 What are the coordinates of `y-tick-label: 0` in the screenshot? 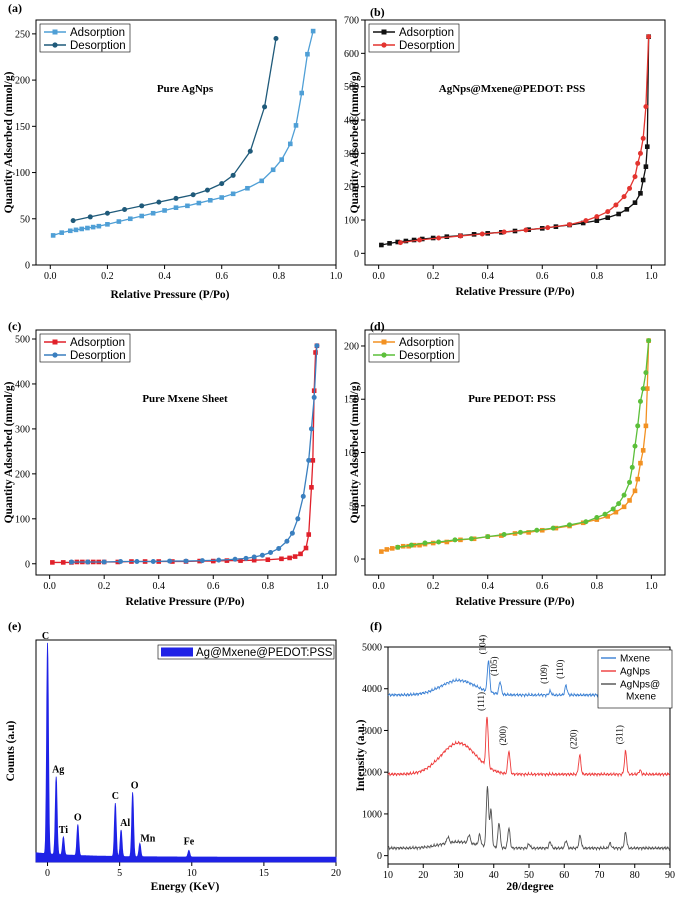 It's located at (27, 266).